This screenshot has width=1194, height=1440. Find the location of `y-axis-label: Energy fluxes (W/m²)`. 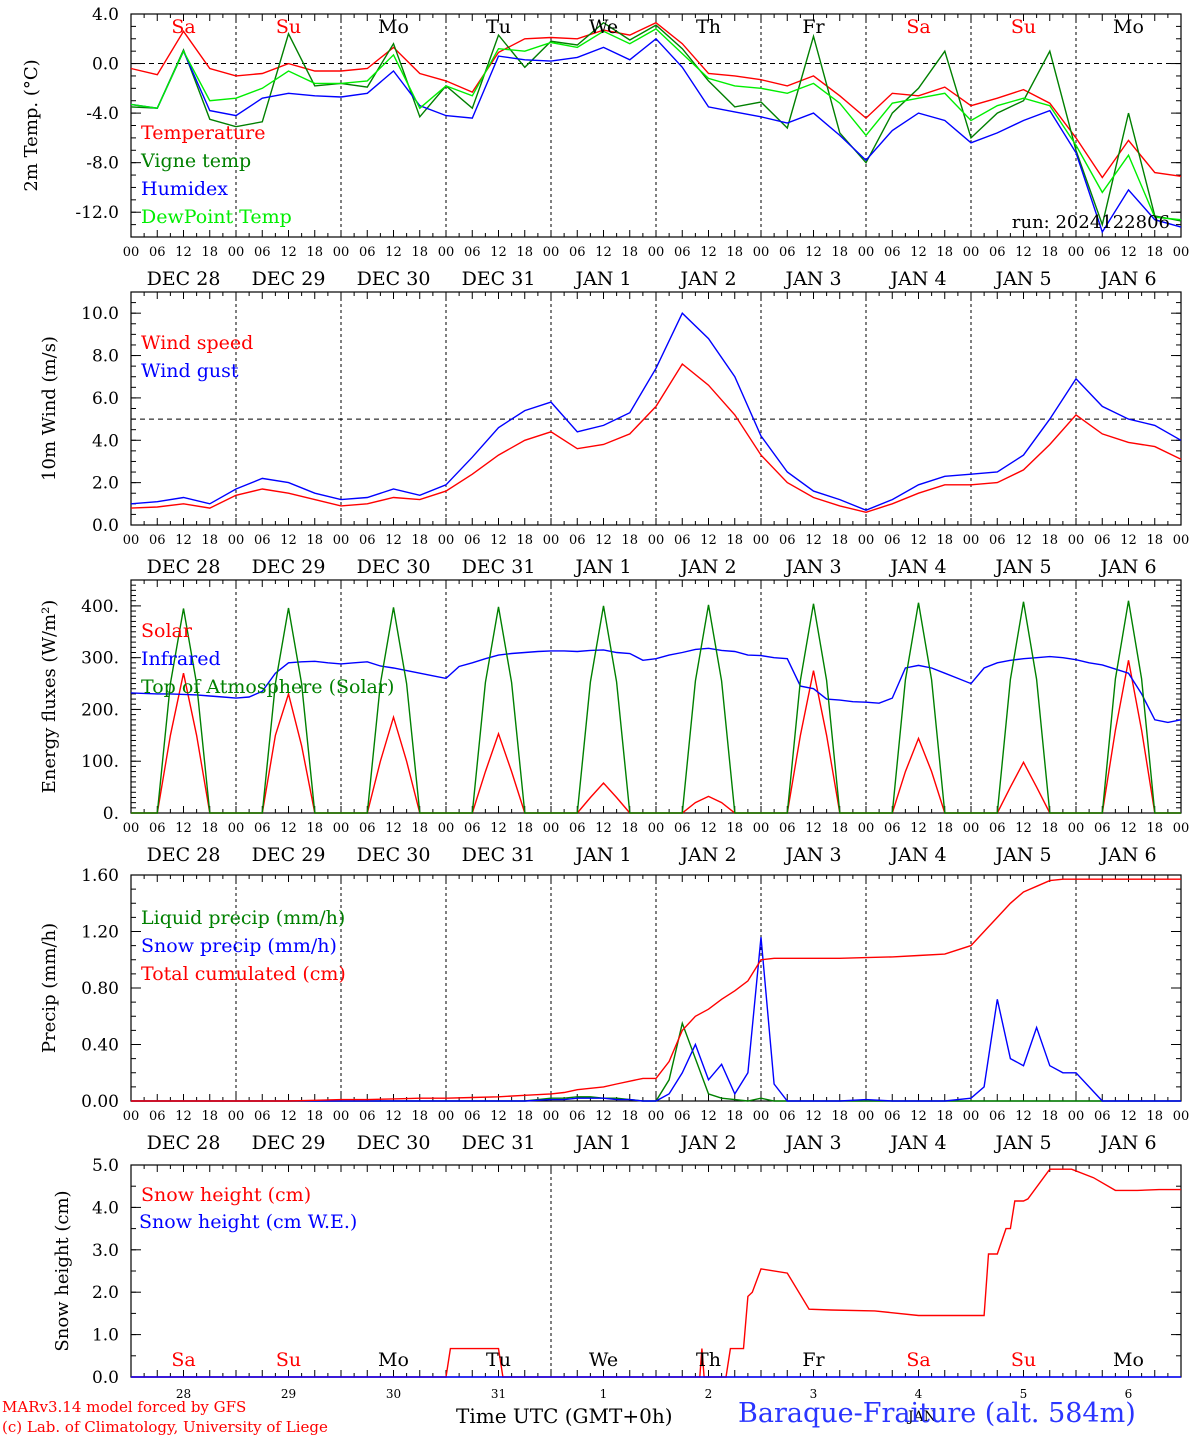

y-axis-label: Energy fluxes (W/m²) is located at coordinates (49, 697).